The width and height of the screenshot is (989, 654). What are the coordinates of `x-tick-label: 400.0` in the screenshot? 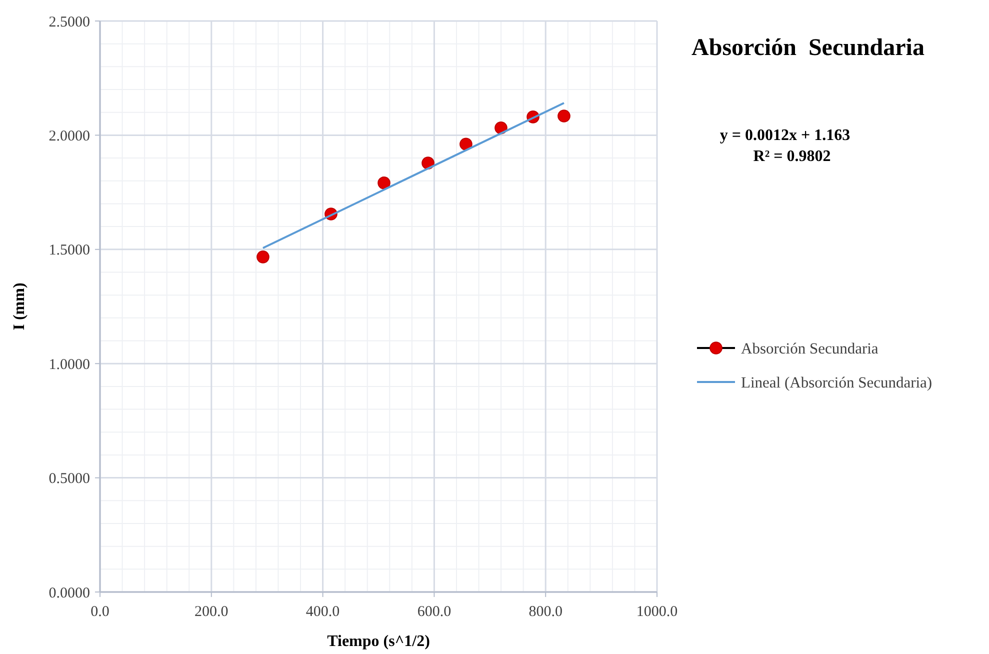 It's located at (323, 612).